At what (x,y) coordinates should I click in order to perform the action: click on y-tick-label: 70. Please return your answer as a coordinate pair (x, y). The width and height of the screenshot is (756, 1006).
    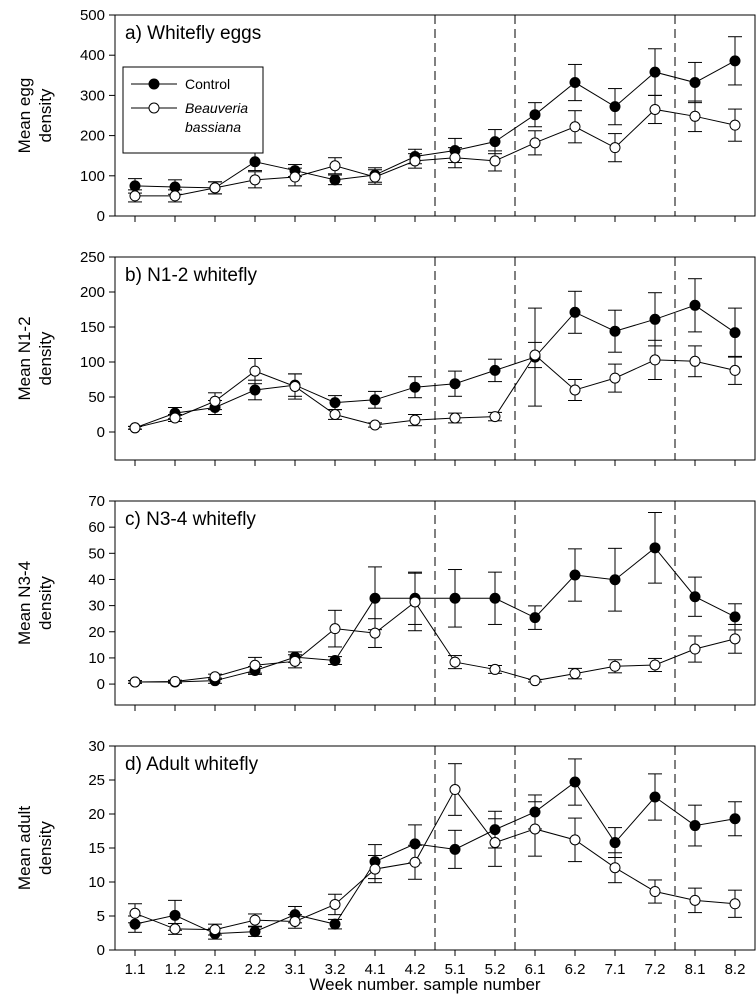
    Looking at the image, I should click on (96, 501).